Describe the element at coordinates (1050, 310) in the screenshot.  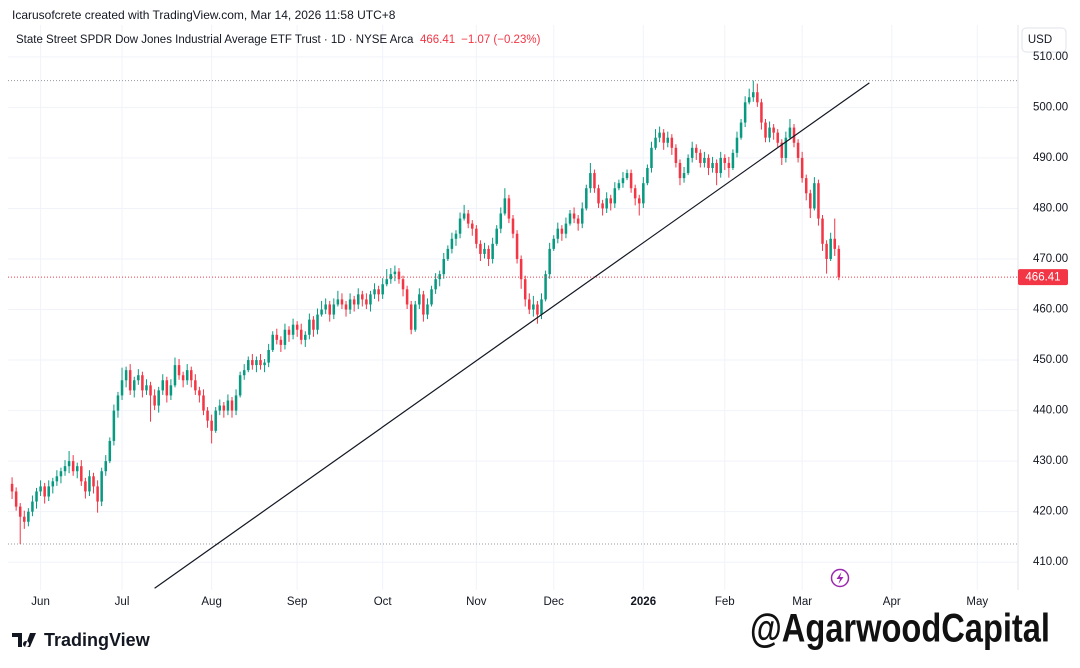
I see `y-tick-label: 460.00` at that location.